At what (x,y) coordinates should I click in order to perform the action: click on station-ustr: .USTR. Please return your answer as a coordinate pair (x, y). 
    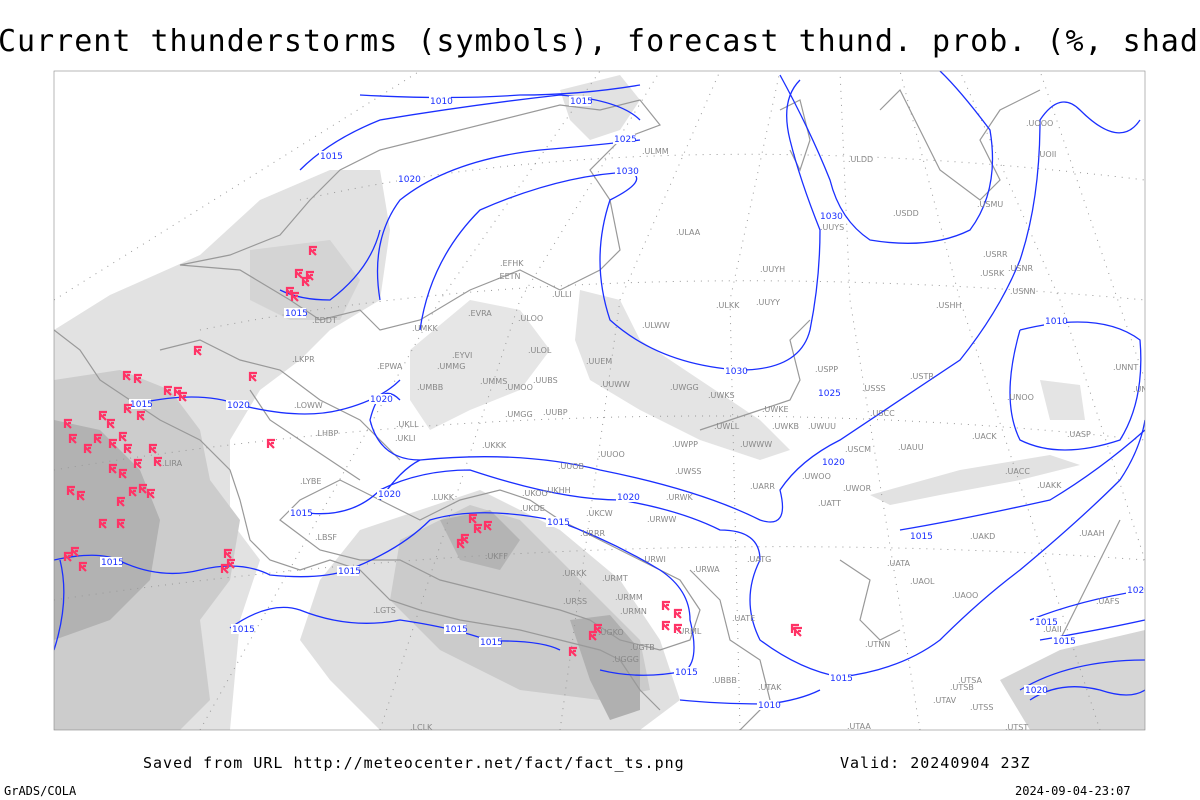
    Looking at the image, I should click on (922, 376).